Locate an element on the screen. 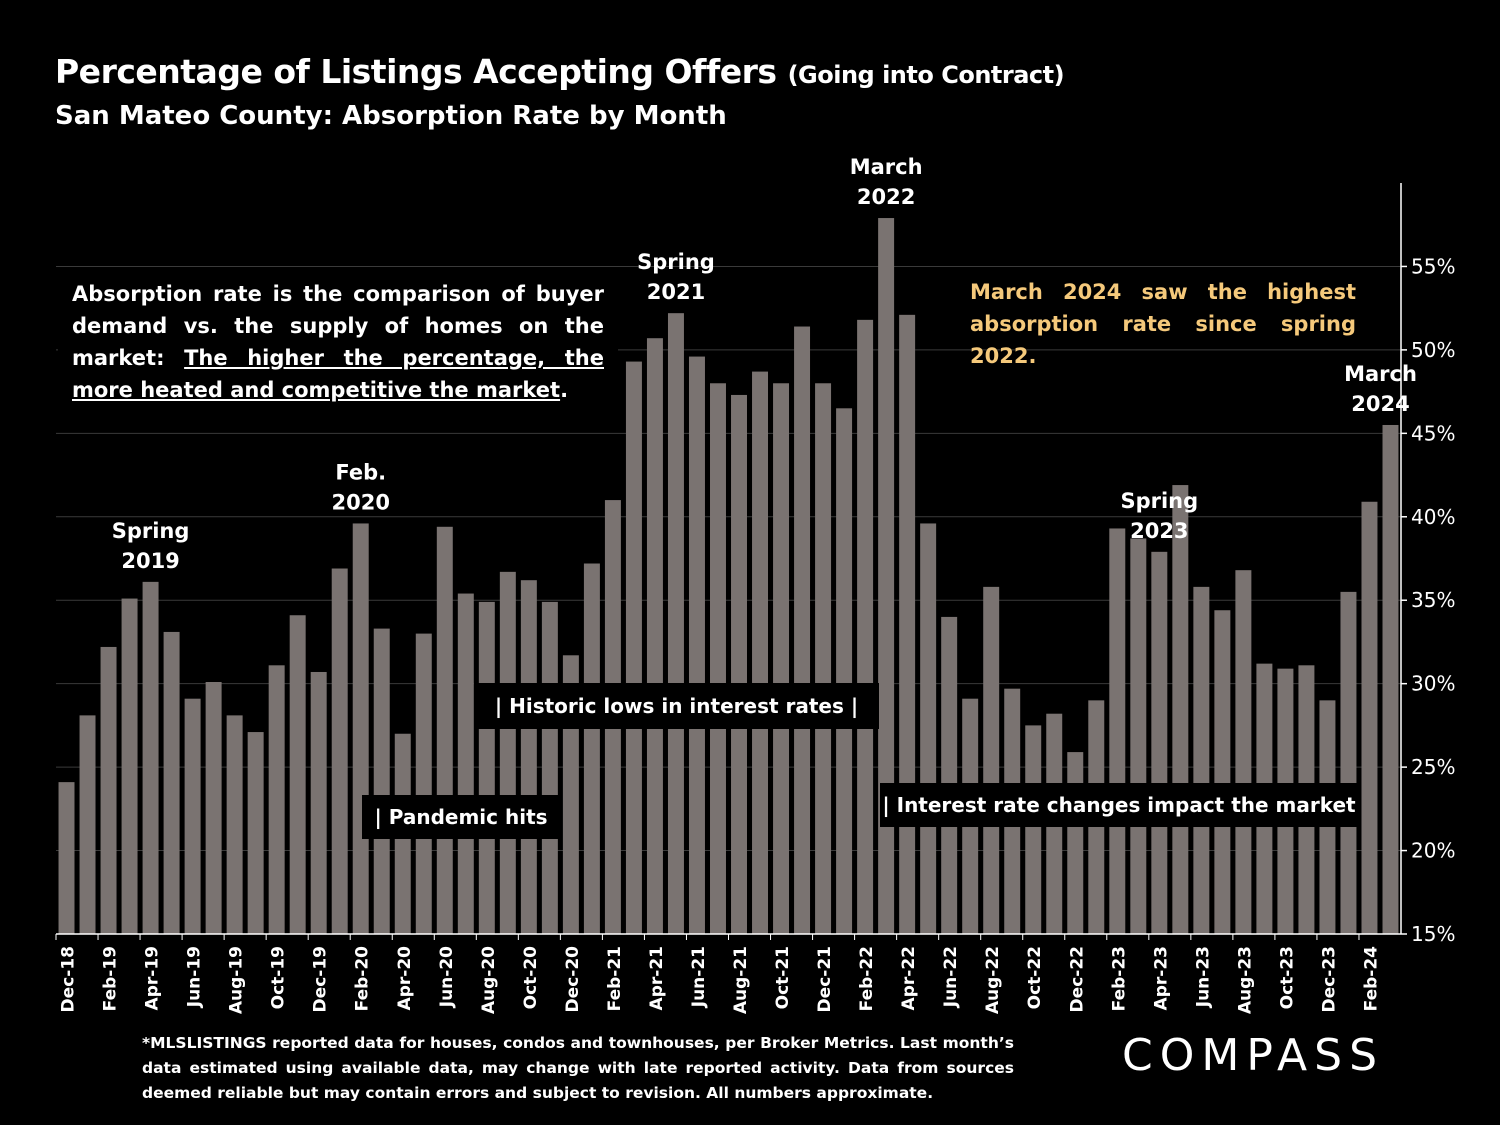  x-tick-label: Dec-23 is located at coordinates (1329, 979).